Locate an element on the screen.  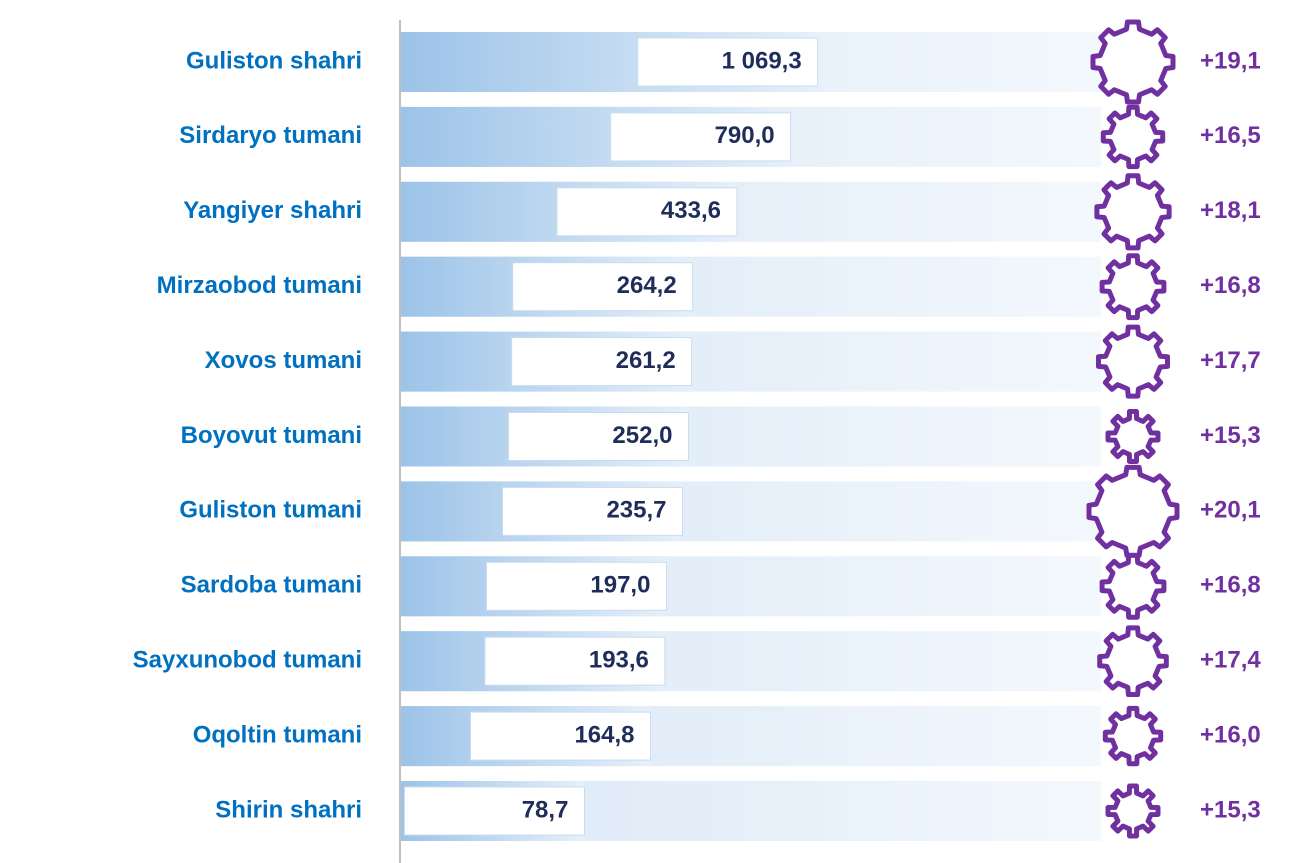
category-label: Sardoba tumani is located at coordinates (271, 585).